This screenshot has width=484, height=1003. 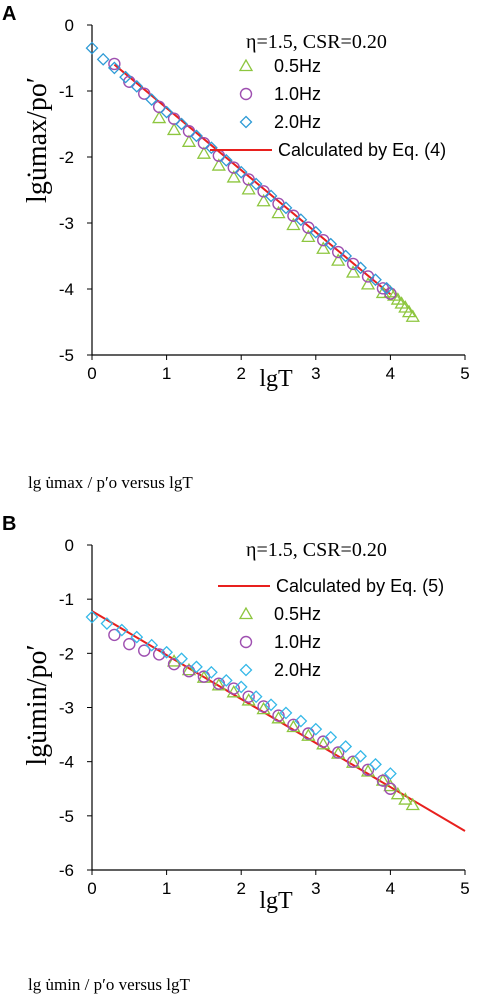 I want to click on caption-a: lg u̇max / p′o versus lgT, so click(x=110, y=482).